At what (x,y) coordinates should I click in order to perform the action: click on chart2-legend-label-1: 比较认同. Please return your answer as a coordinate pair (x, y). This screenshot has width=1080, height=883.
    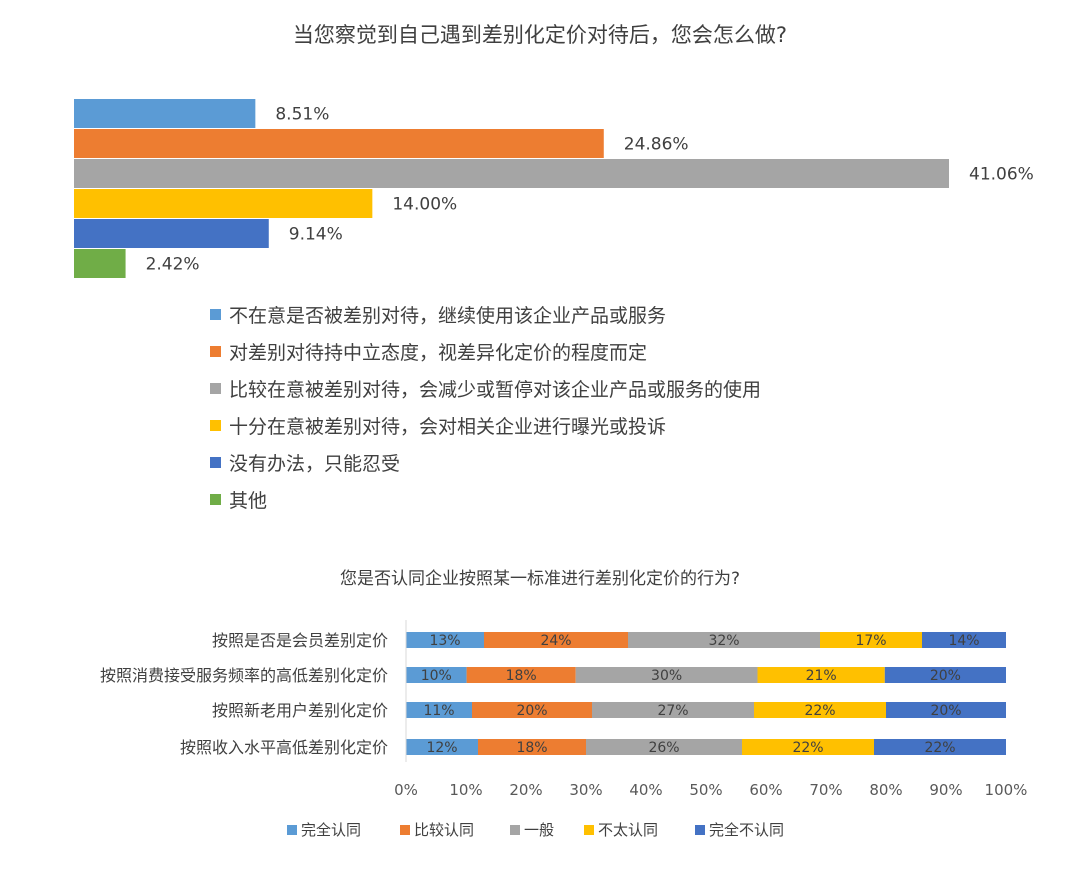
    Looking at the image, I should click on (444, 830).